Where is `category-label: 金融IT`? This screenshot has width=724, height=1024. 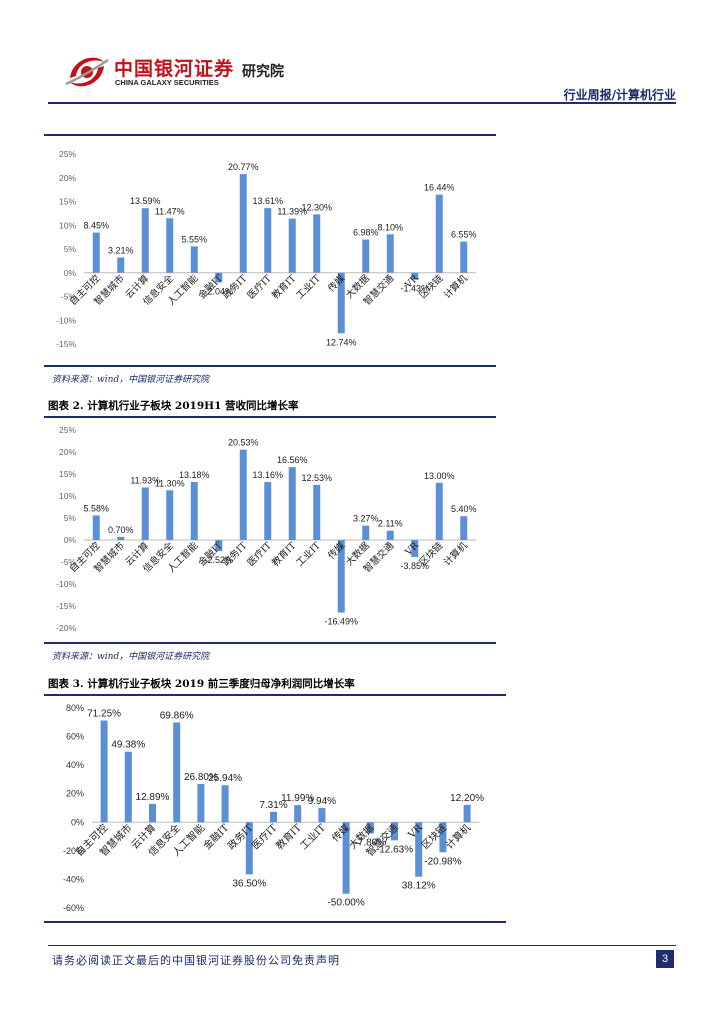 category-label: 金融IT is located at coordinates (215, 836).